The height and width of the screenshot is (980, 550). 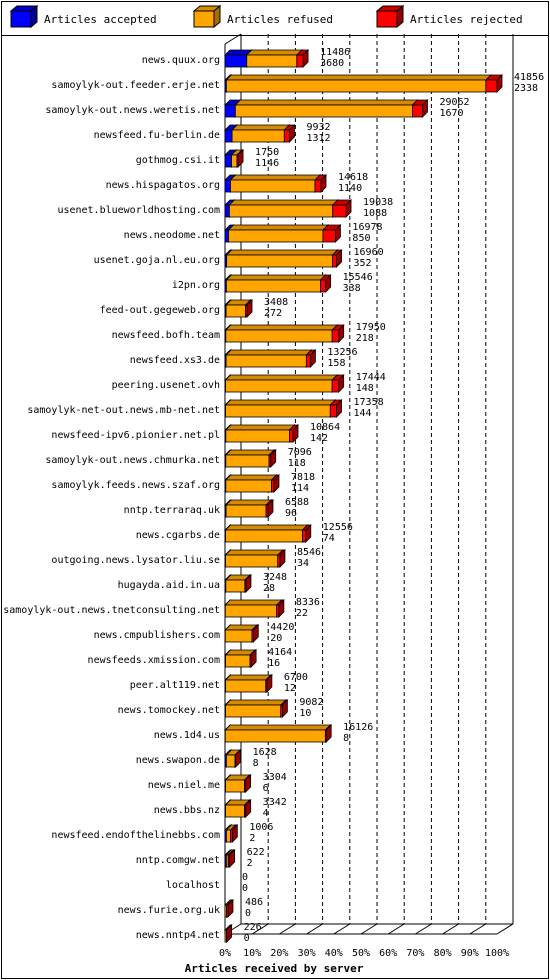 What do you see at coordinates (454, 102) in the screenshot?
I see `value-label-offered: 29062` at bounding box center [454, 102].